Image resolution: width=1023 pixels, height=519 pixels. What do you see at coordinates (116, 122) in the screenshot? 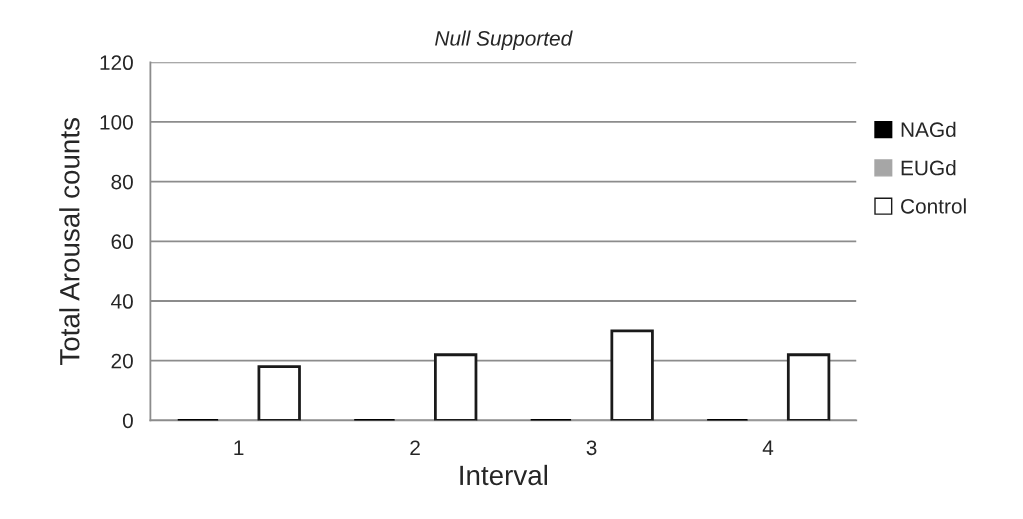
I see `y-tick-label: 100` at bounding box center [116, 122].